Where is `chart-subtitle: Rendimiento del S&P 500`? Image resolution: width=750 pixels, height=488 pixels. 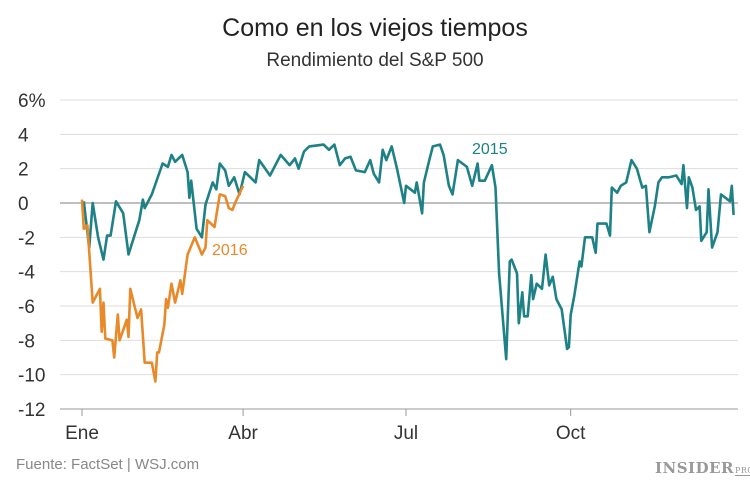 chart-subtitle: Rendimiento del S&P 500 is located at coordinates (375, 60).